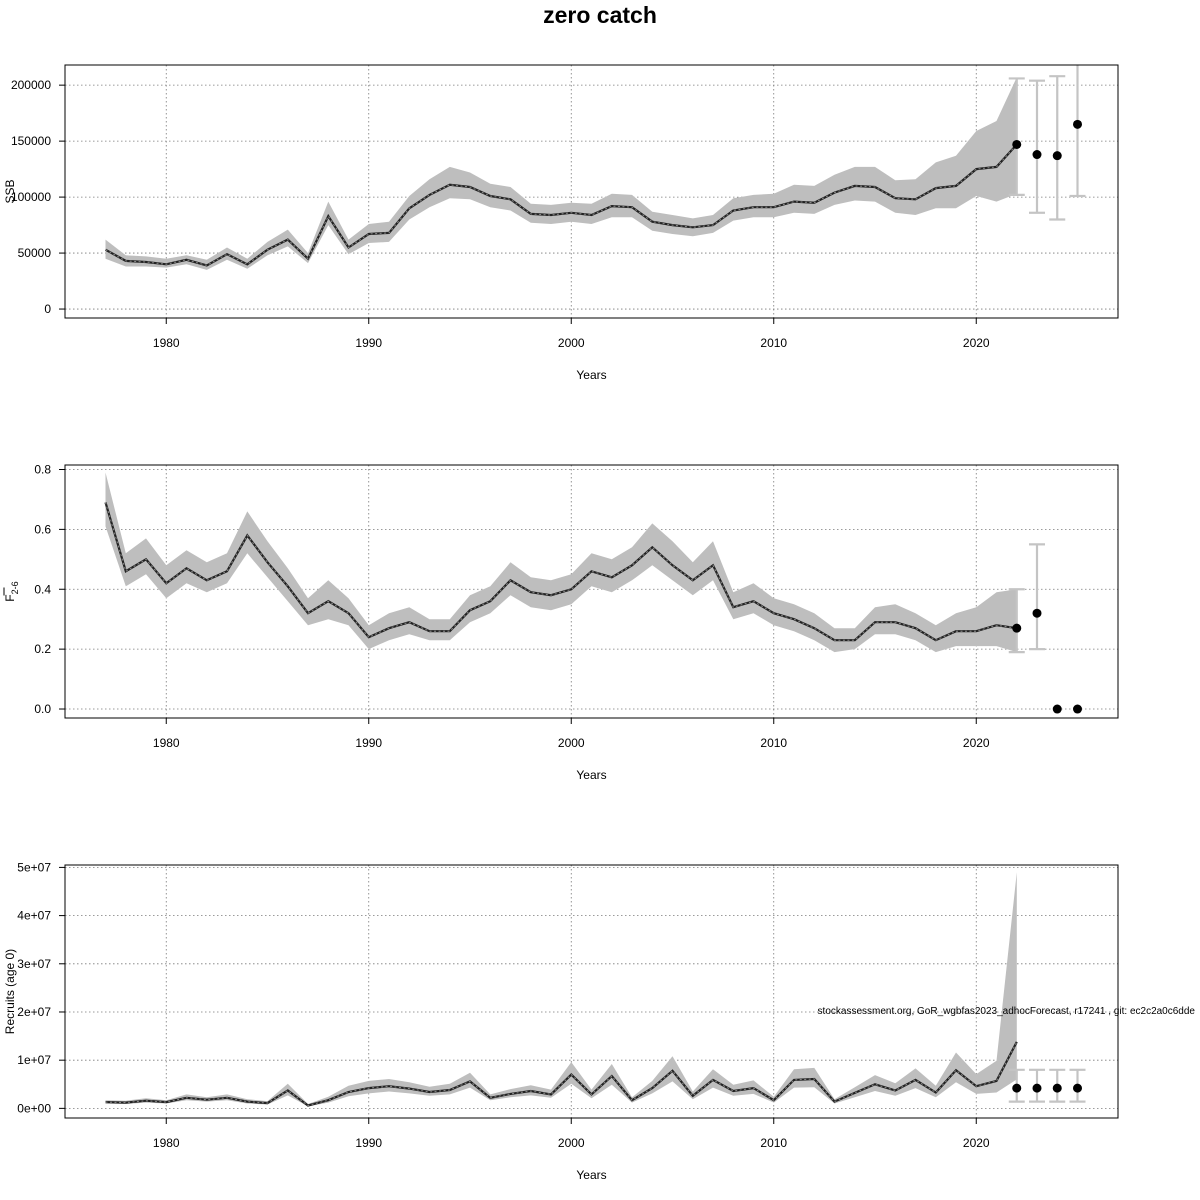  Describe the element at coordinates (773, 343) in the screenshot. I see `ssb-x-tick-label: 2010` at that location.